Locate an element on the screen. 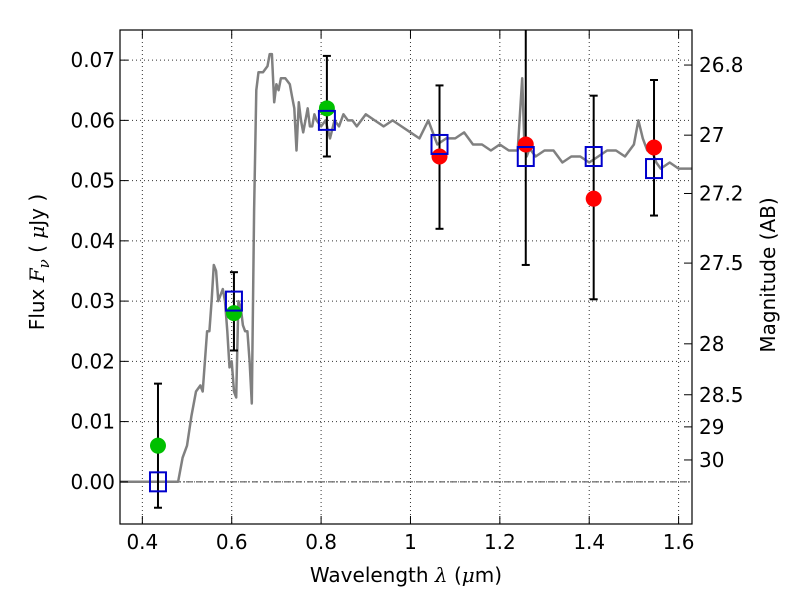  y-axis-label-prefix: Flux is located at coordinates (37, 306).